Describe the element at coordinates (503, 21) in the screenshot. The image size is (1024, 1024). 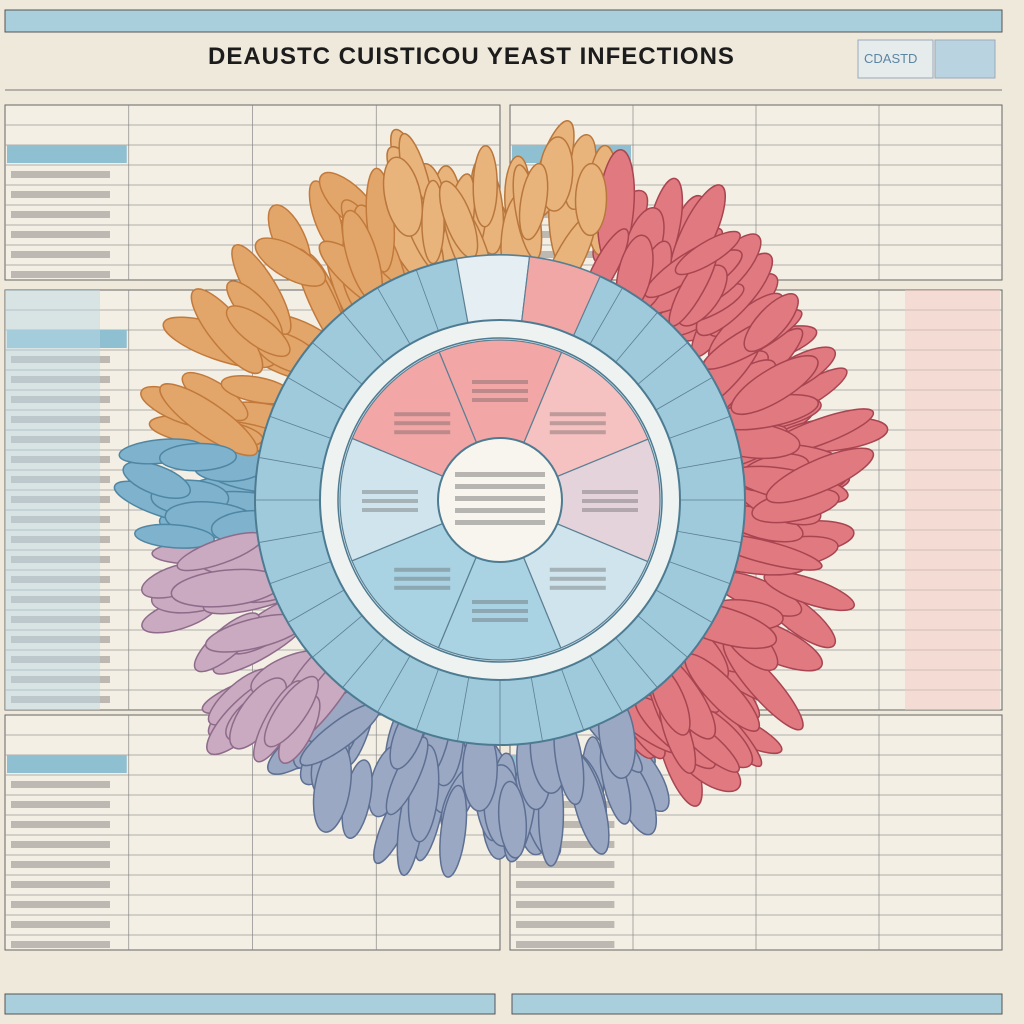
I see `top-bar` at that location.